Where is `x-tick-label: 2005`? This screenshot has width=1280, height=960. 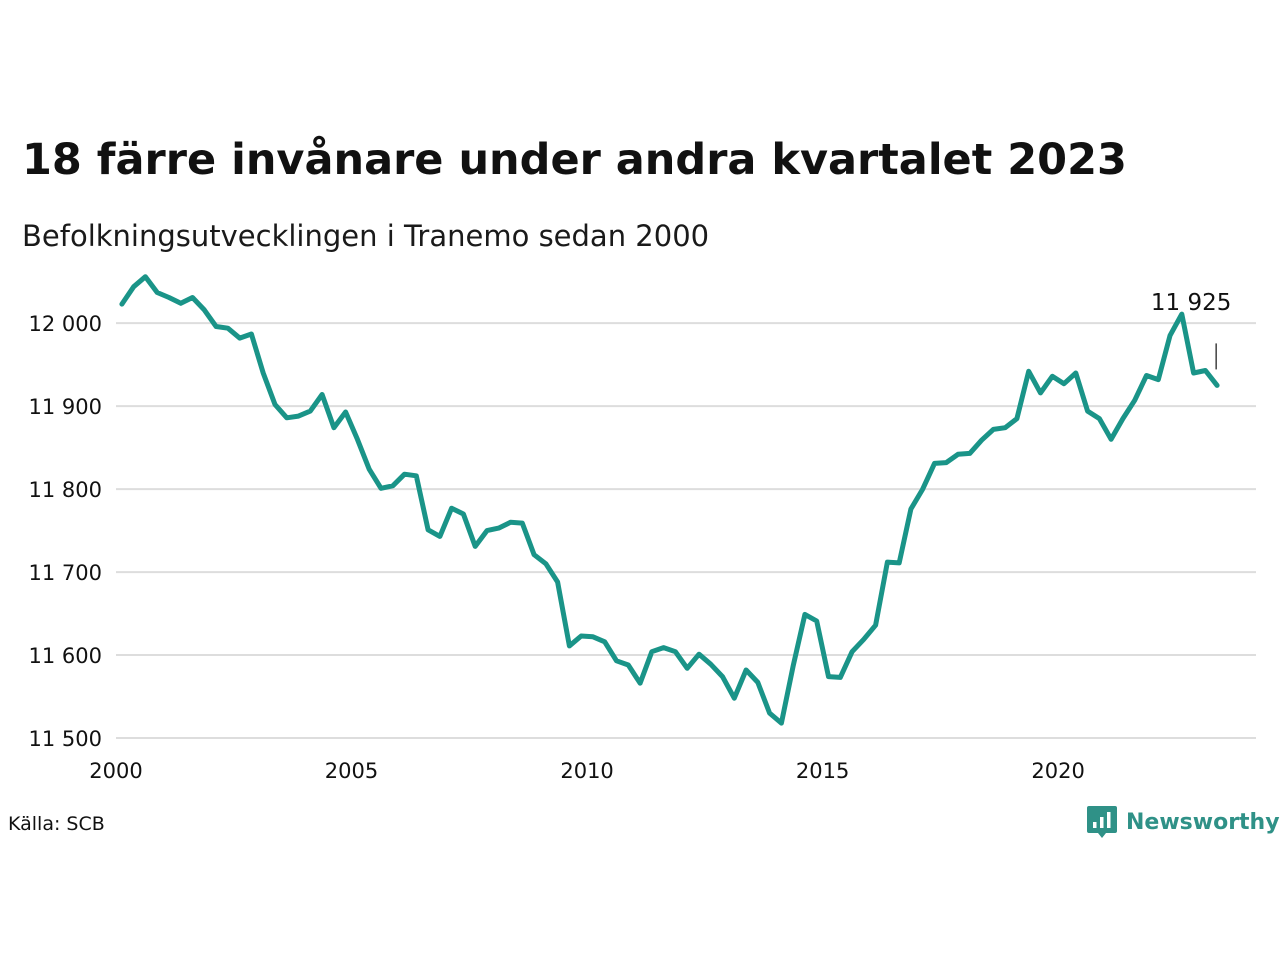
x-tick-label: 2005 is located at coordinates (351, 771).